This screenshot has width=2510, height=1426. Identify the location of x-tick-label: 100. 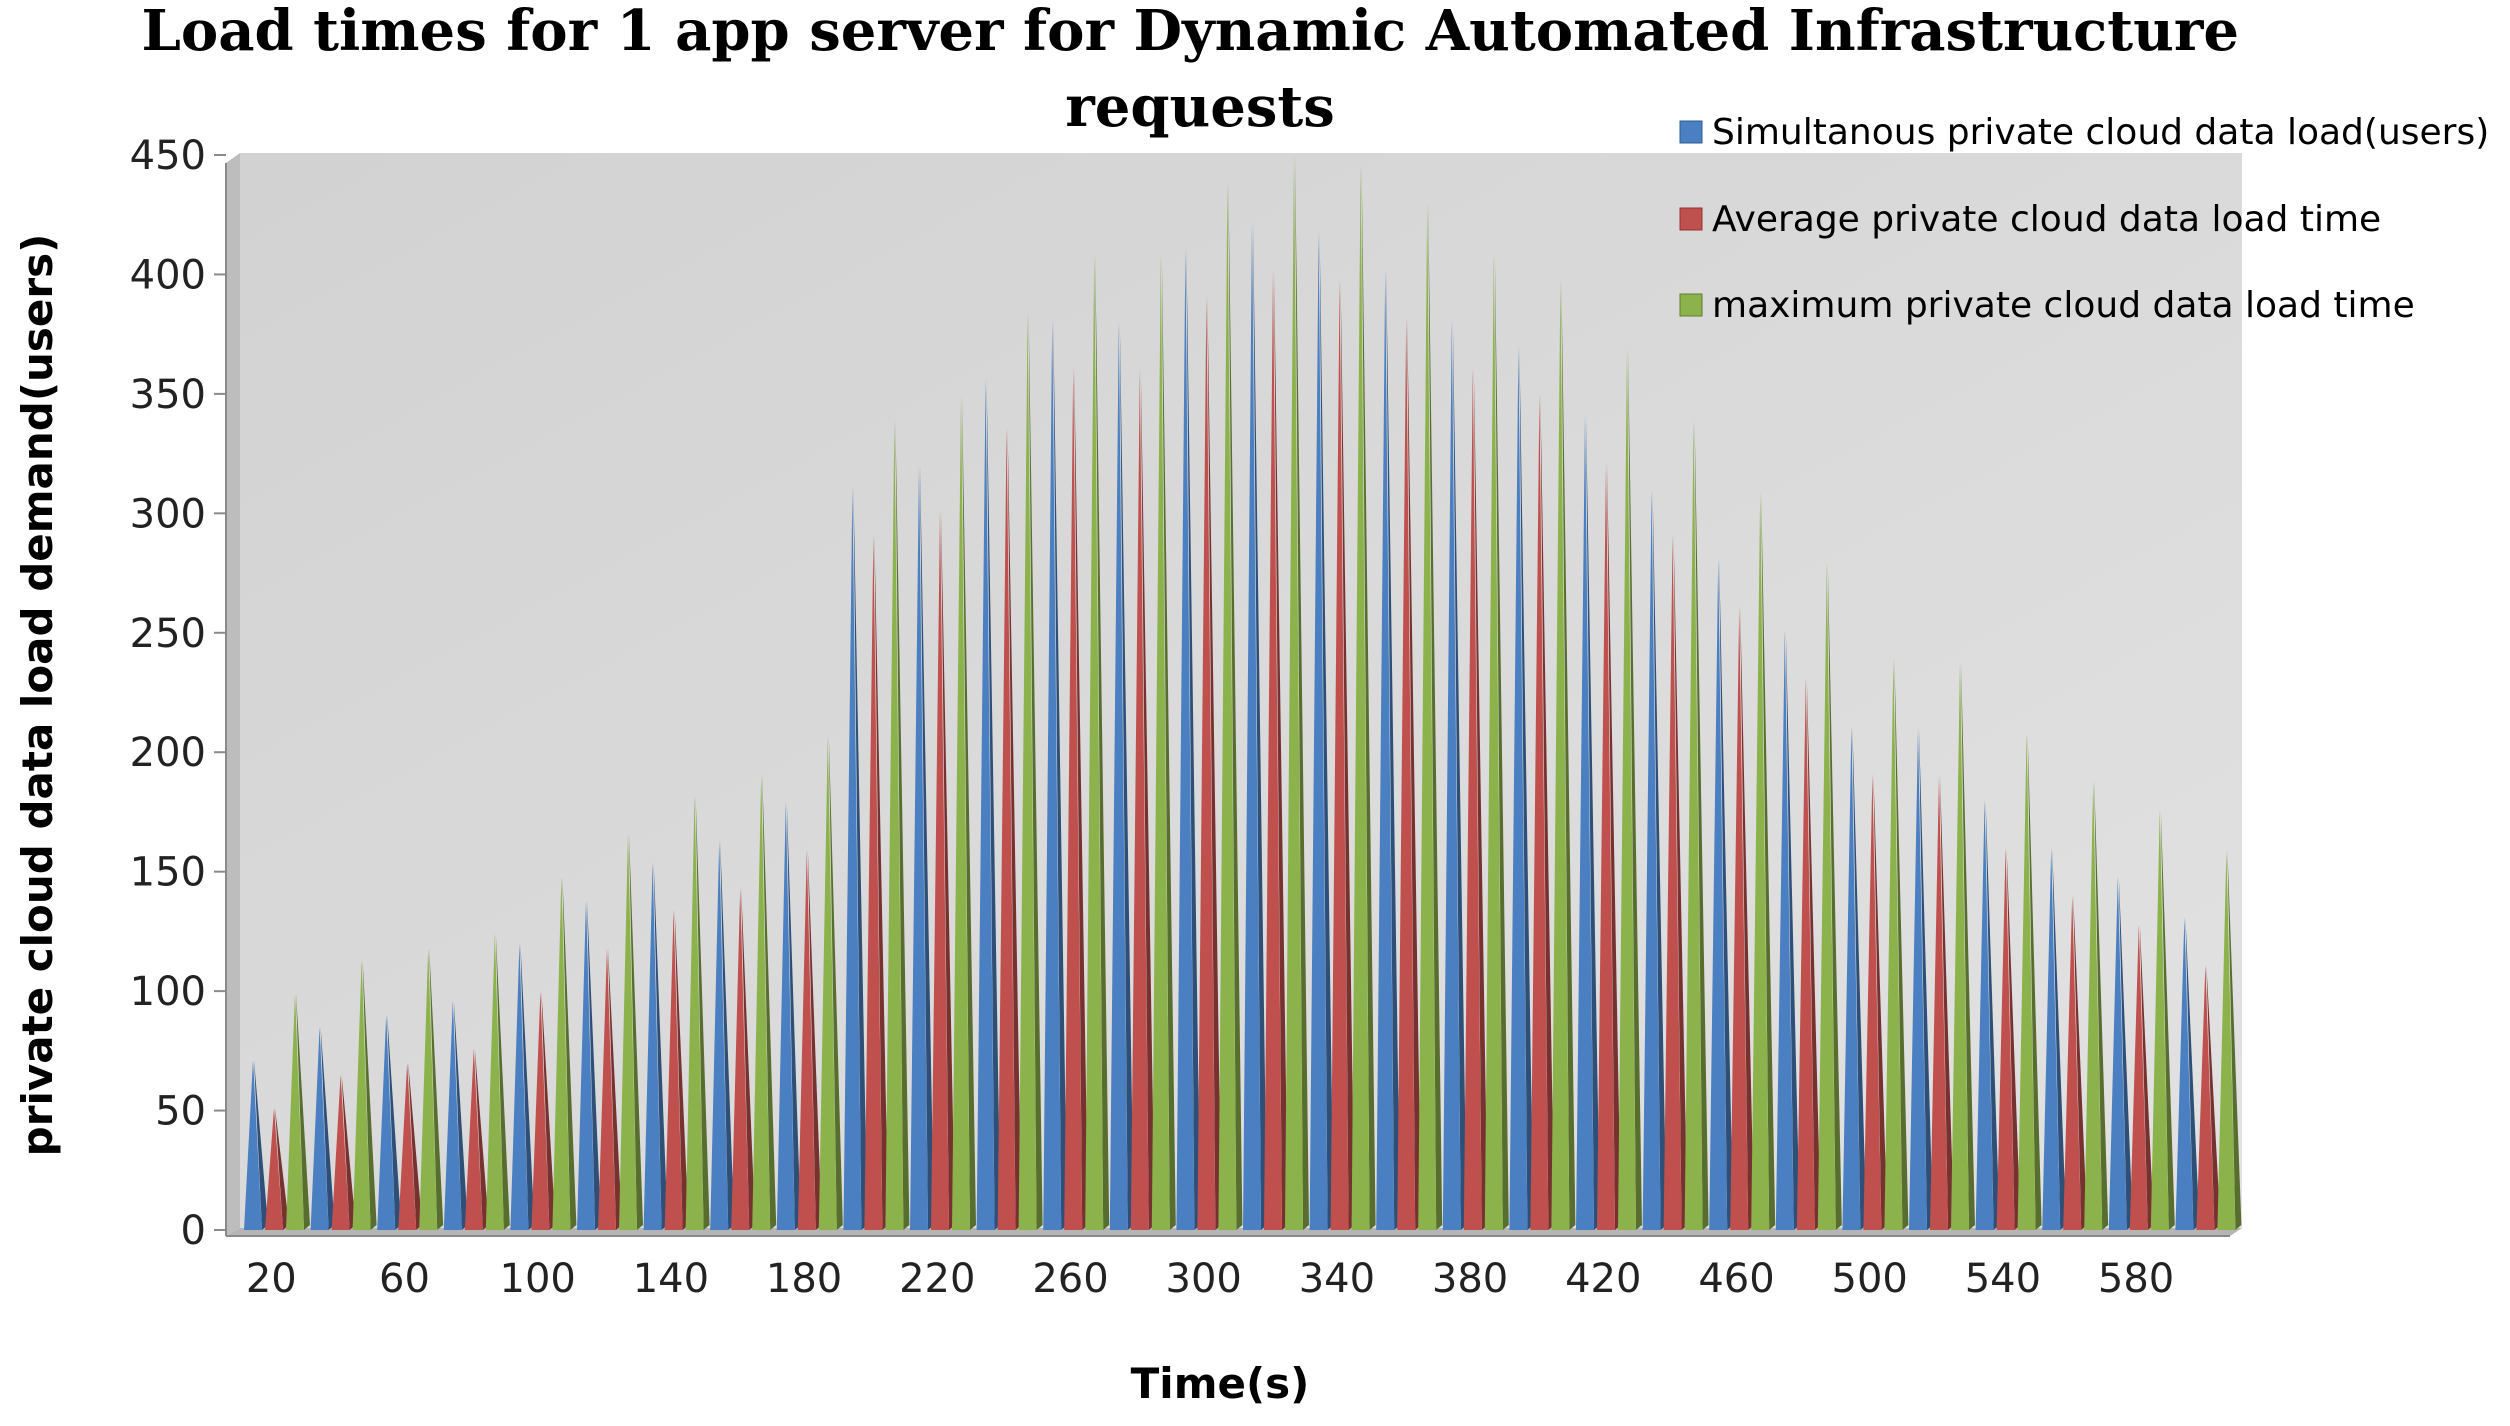
(538, 1279).